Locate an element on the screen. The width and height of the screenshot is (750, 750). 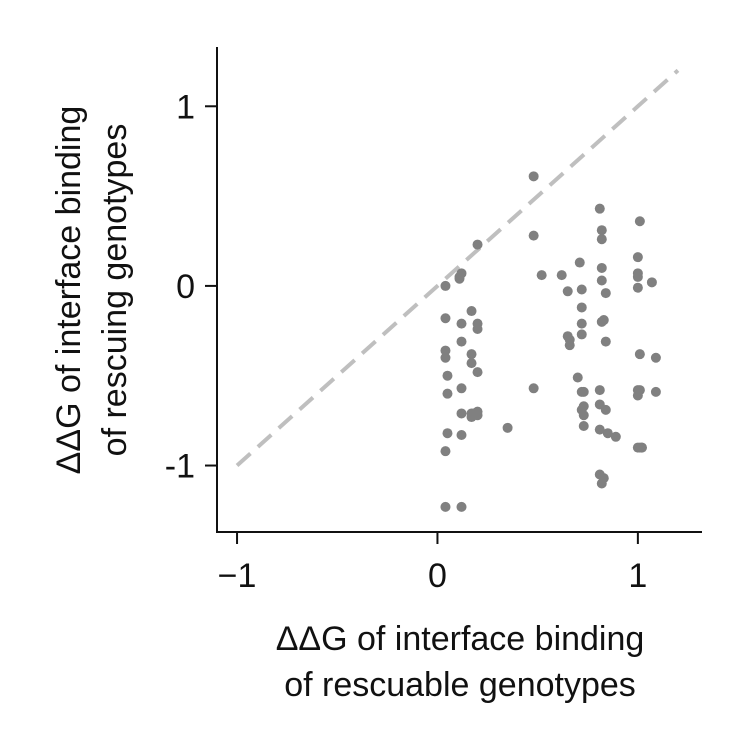
y-tick-label: -1 is located at coordinates (180, 467).